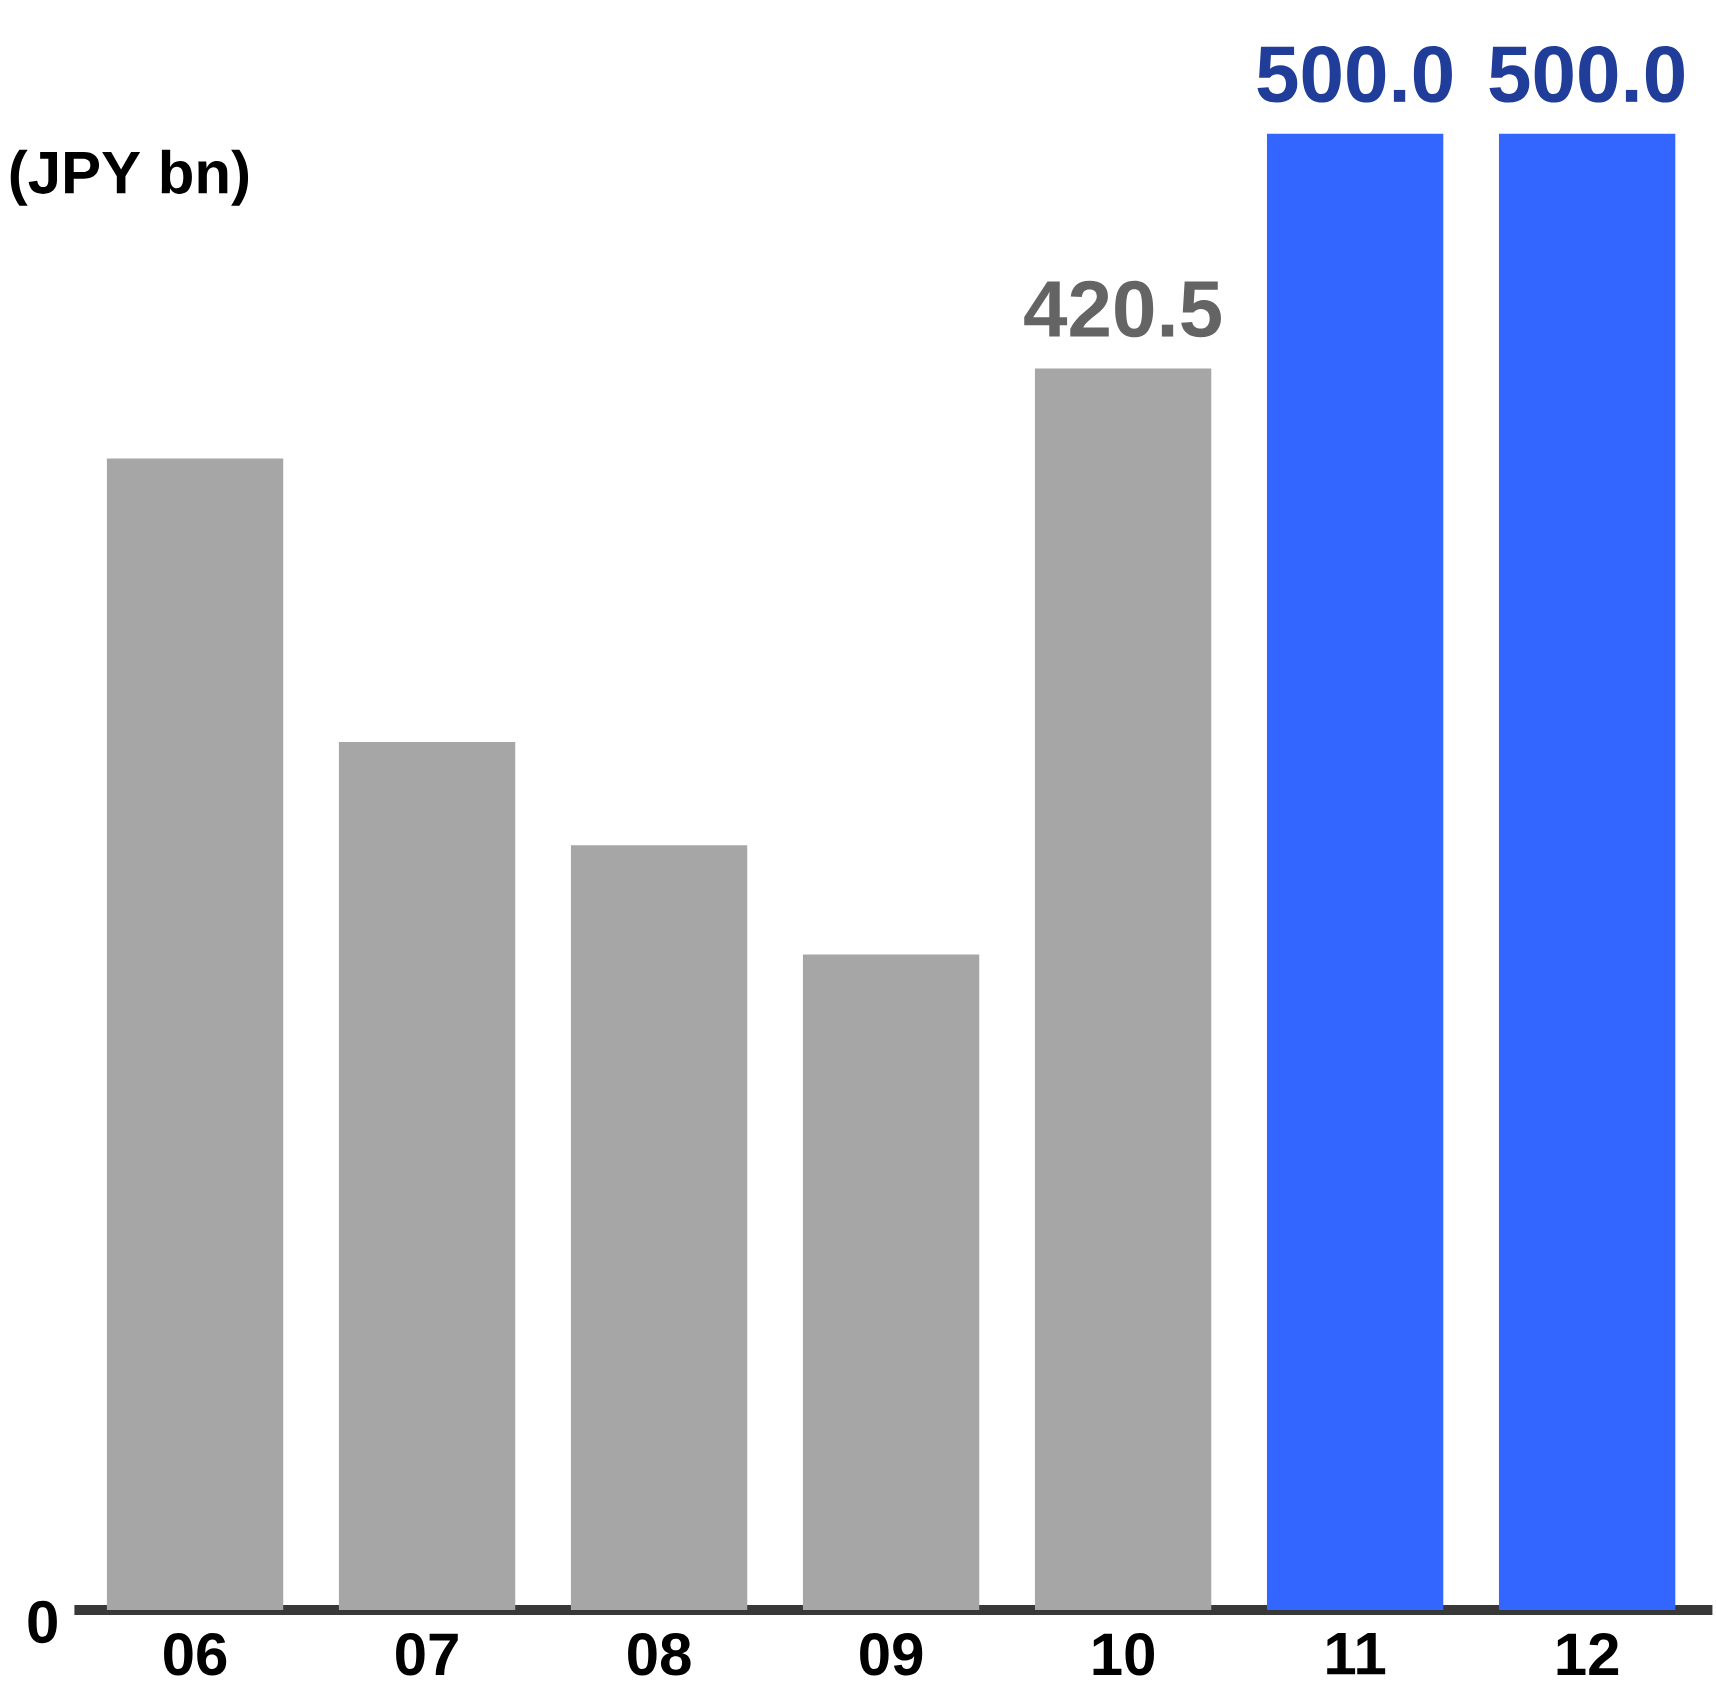 The width and height of the screenshot is (1716, 1703). What do you see at coordinates (659, 1654) in the screenshot?
I see `x-tick-label: 08` at bounding box center [659, 1654].